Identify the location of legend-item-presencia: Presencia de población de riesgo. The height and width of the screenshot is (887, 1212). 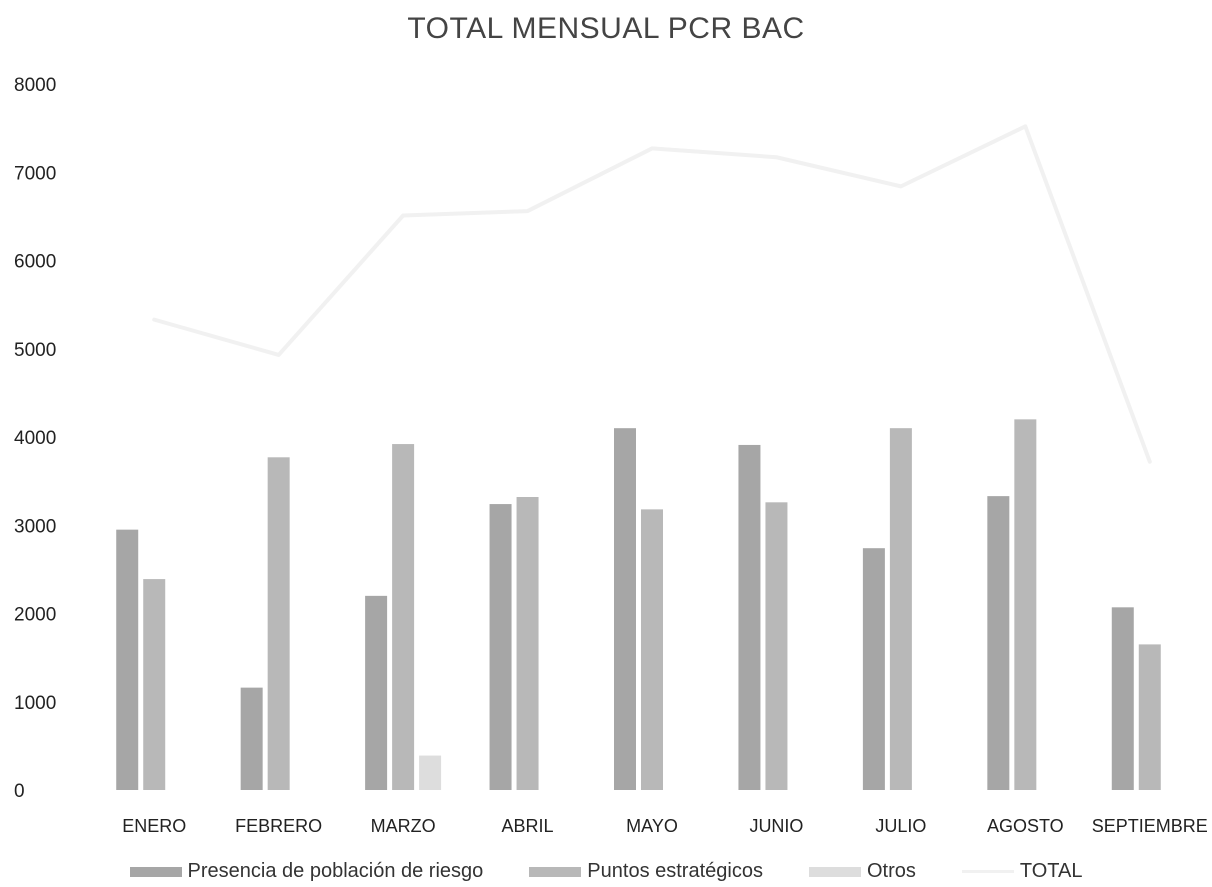
(306, 871).